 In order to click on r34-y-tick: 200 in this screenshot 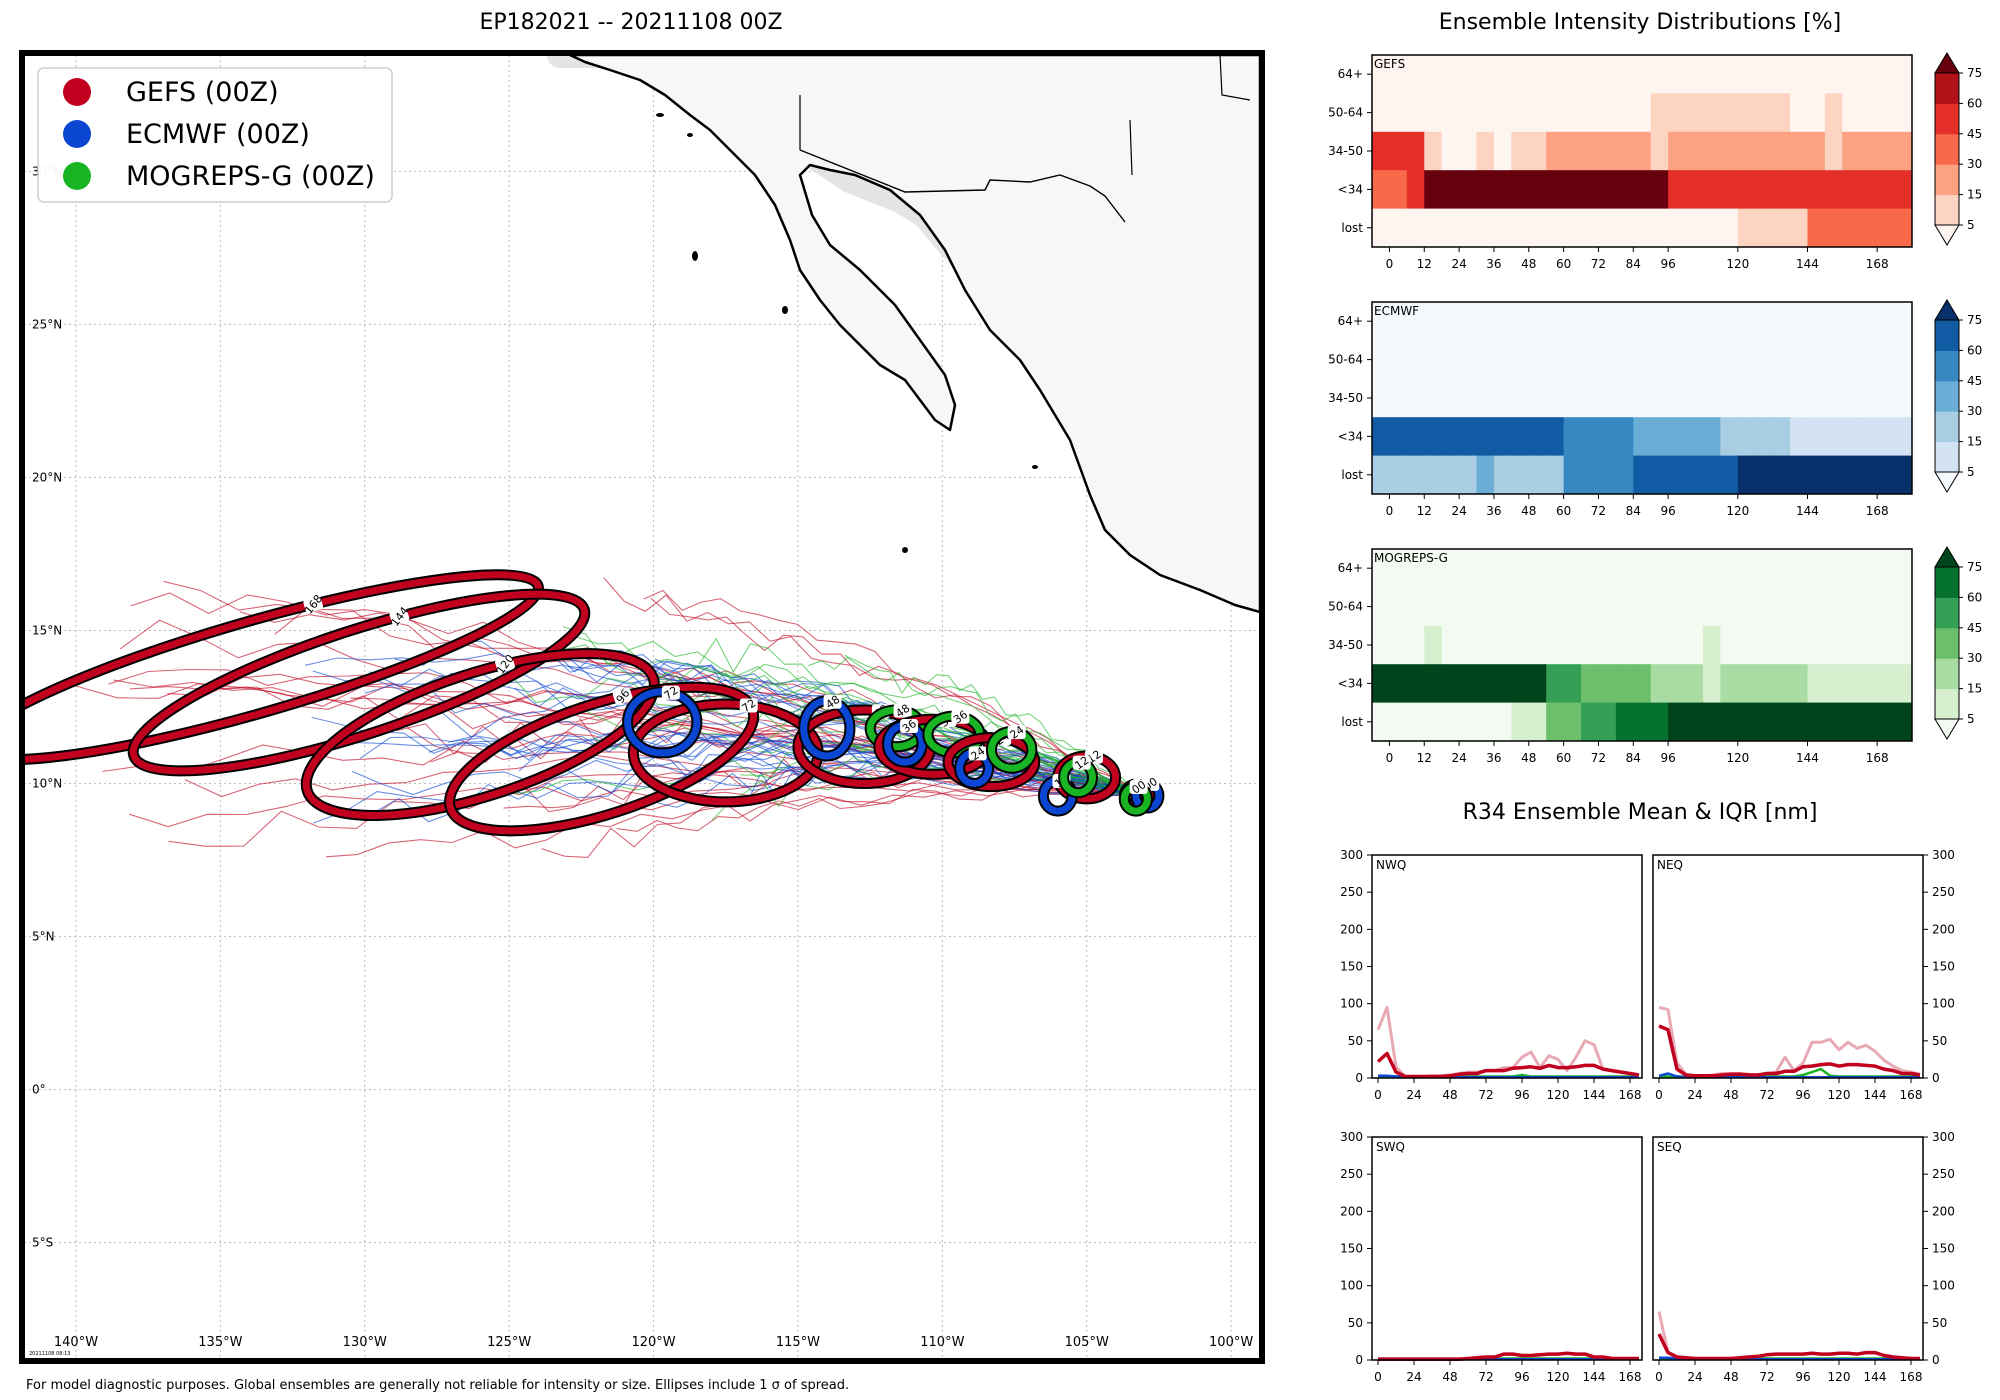, I will do `click(1351, 929)`.